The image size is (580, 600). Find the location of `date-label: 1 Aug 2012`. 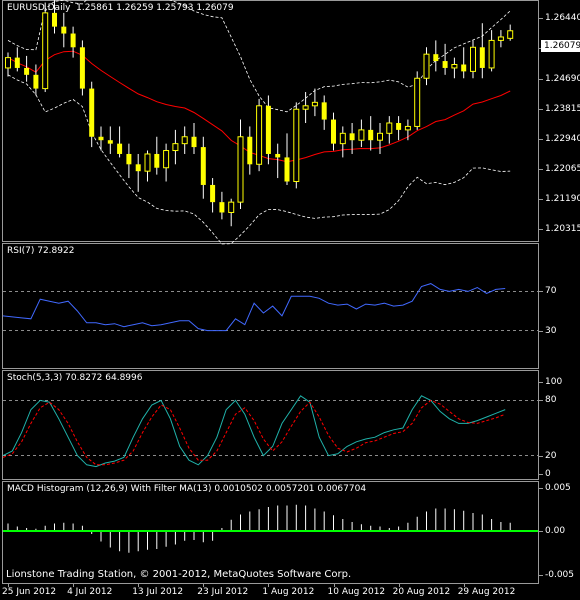

date-label: 1 Aug 2012 is located at coordinates (288, 592).